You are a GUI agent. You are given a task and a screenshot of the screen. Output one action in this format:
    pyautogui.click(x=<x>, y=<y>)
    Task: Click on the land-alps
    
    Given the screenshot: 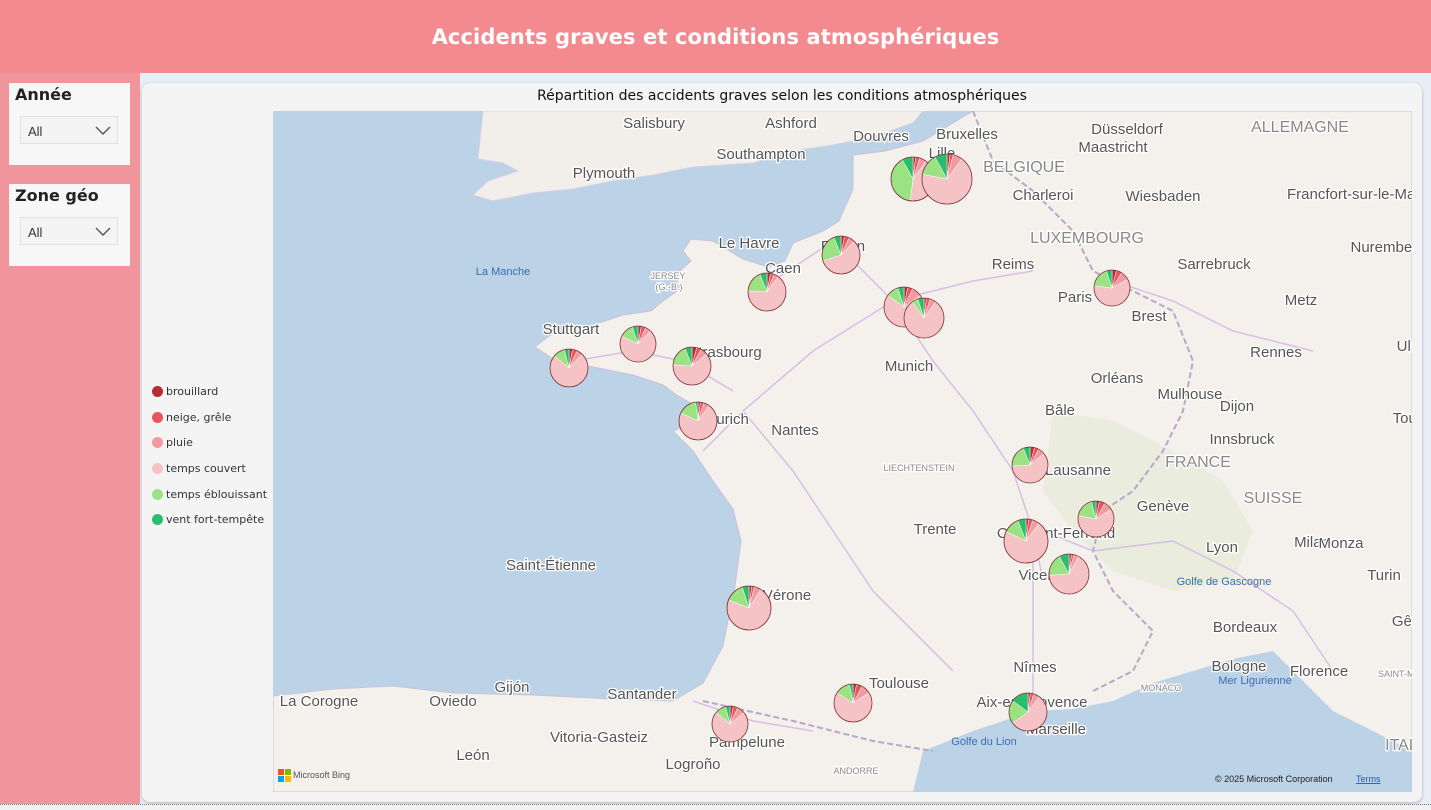 What is the action you would take?
    pyautogui.click(x=1148, y=501)
    